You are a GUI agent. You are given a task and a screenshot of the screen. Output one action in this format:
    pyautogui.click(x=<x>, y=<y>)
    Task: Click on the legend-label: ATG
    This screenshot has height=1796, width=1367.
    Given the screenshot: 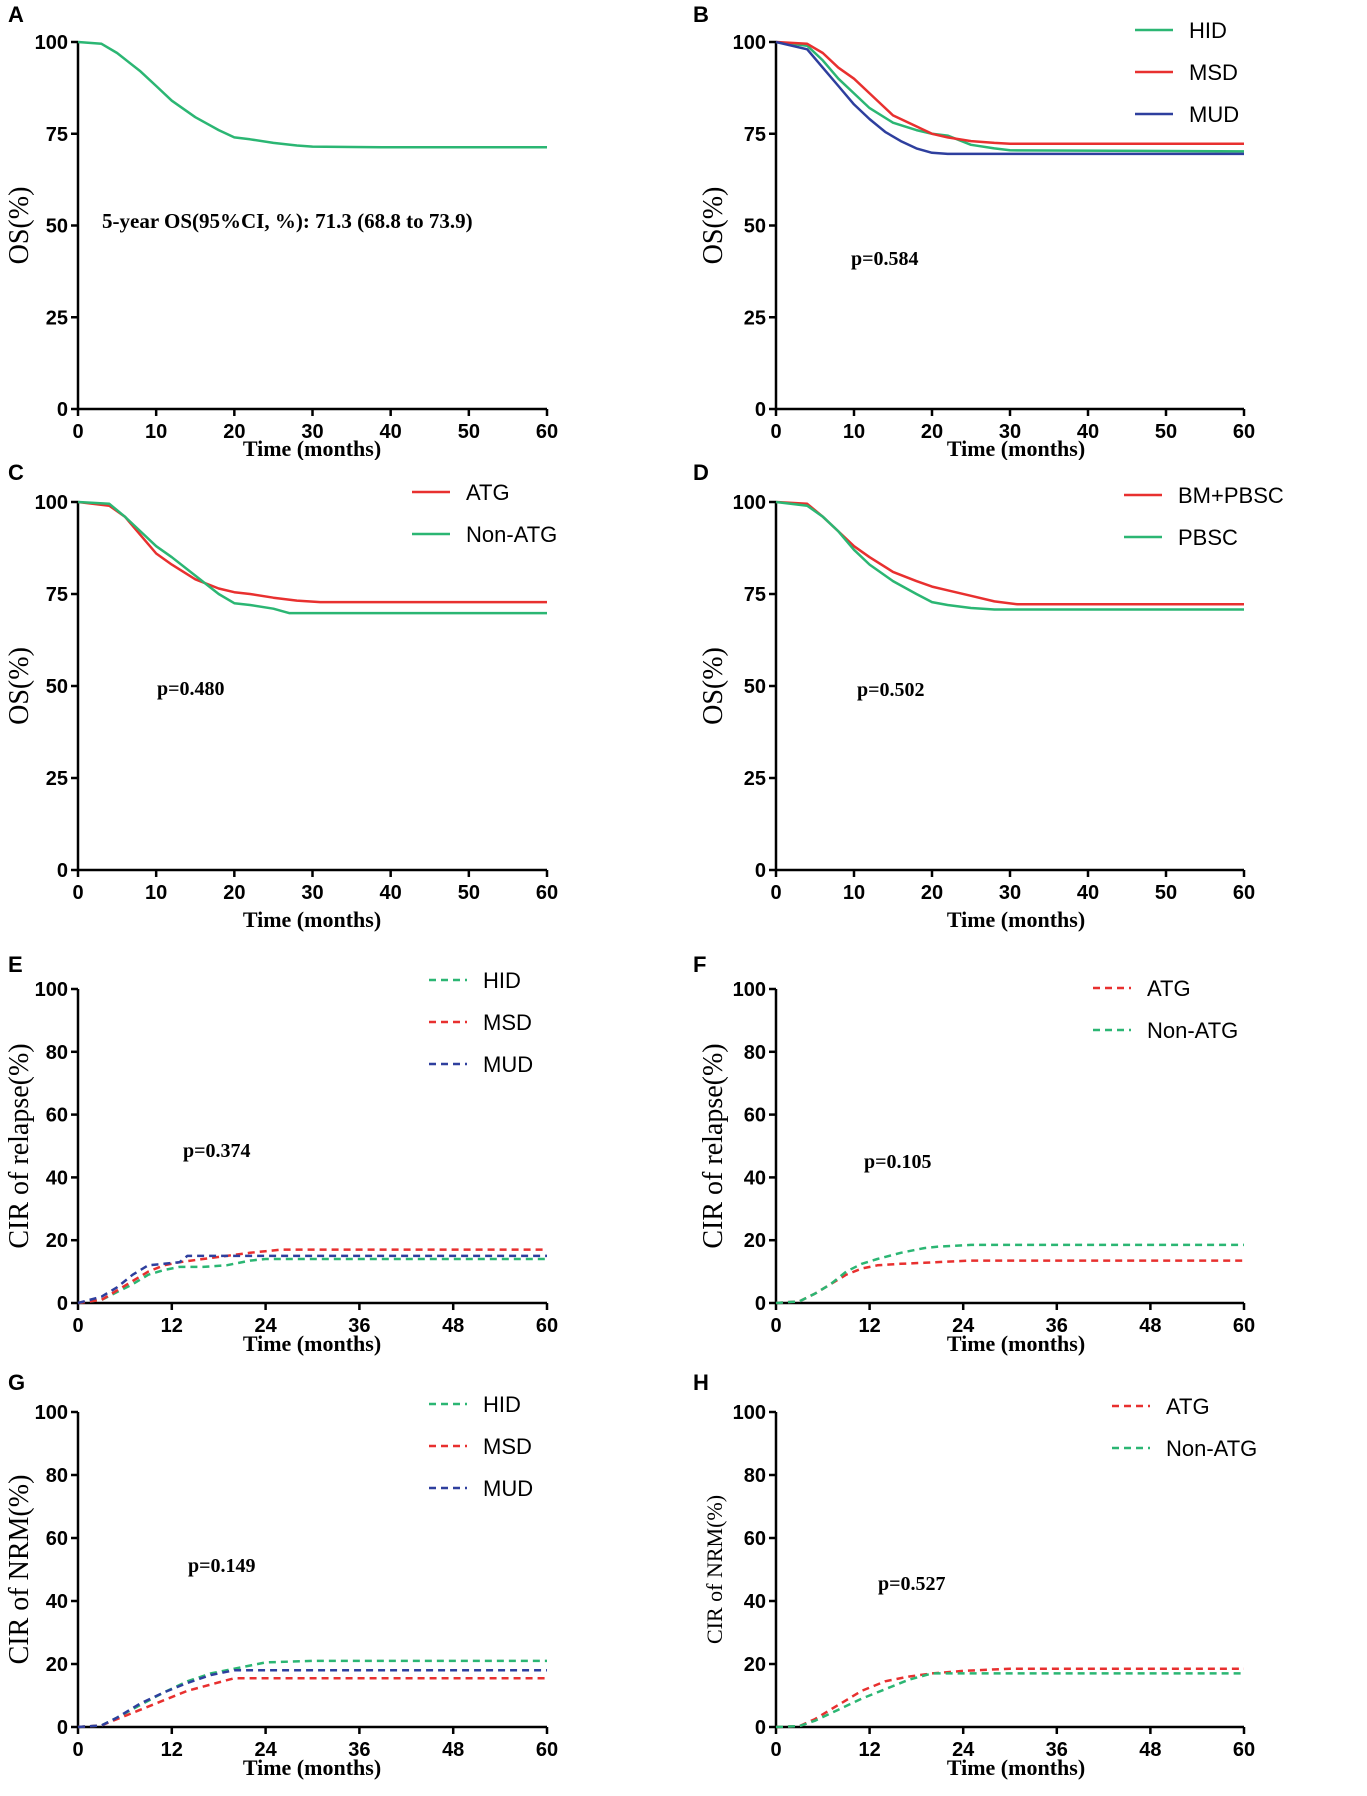 What is the action you would take?
    pyautogui.click(x=1169, y=988)
    